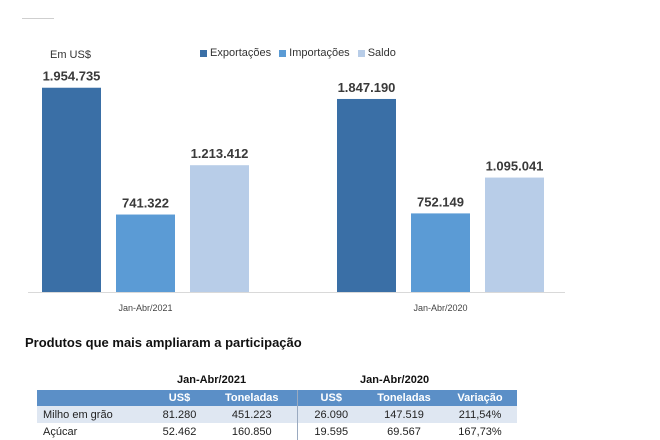 The image size is (660, 440). What do you see at coordinates (252, 398) in the screenshot?
I see `column-header-tons-2021: Toneladas` at bounding box center [252, 398].